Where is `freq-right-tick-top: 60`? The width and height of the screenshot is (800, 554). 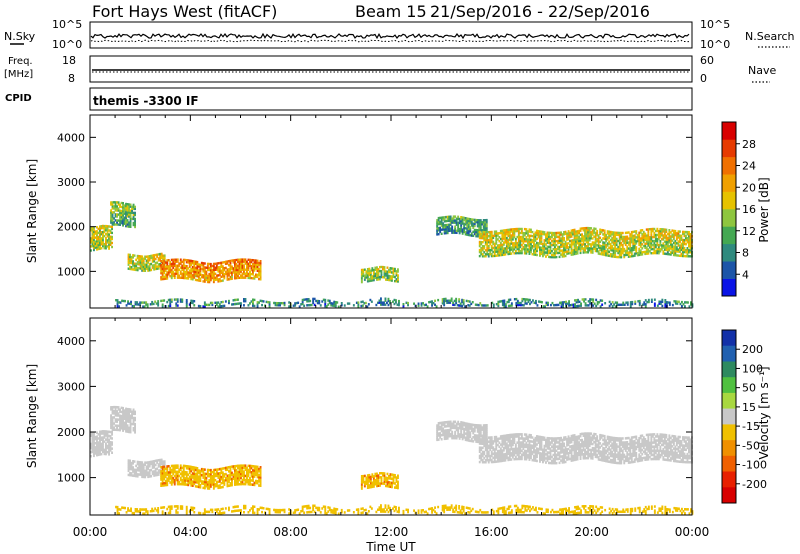 freq-right-tick-top: 60 is located at coordinates (707, 60).